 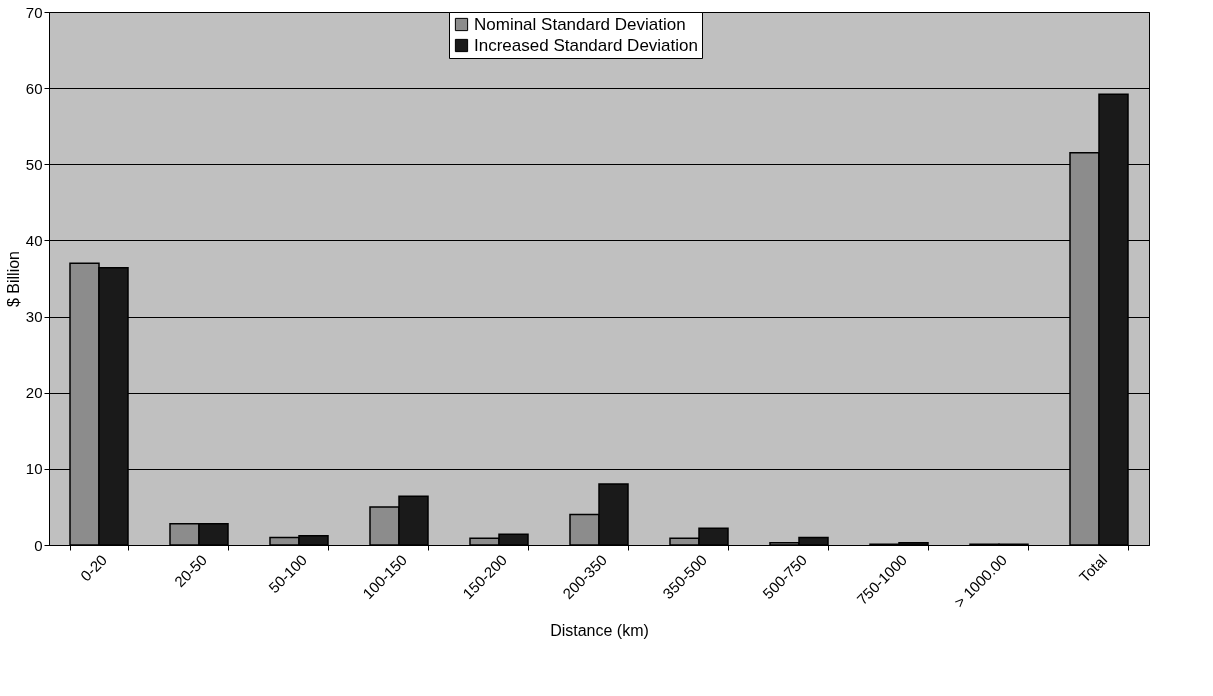 What do you see at coordinates (34, 12) in the screenshot?
I see `y-tick-label: 70` at bounding box center [34, 12].